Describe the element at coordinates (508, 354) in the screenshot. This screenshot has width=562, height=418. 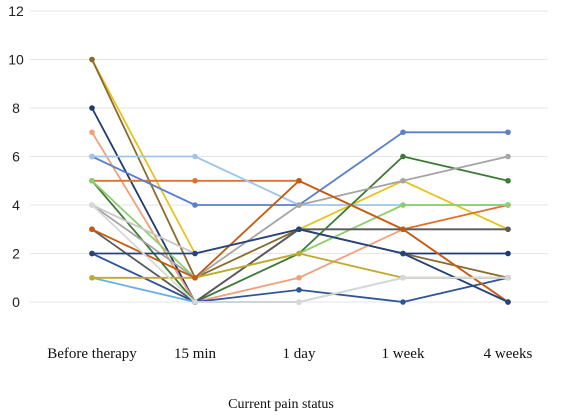
I see `x-tick-label: 4 weeks` at that location.